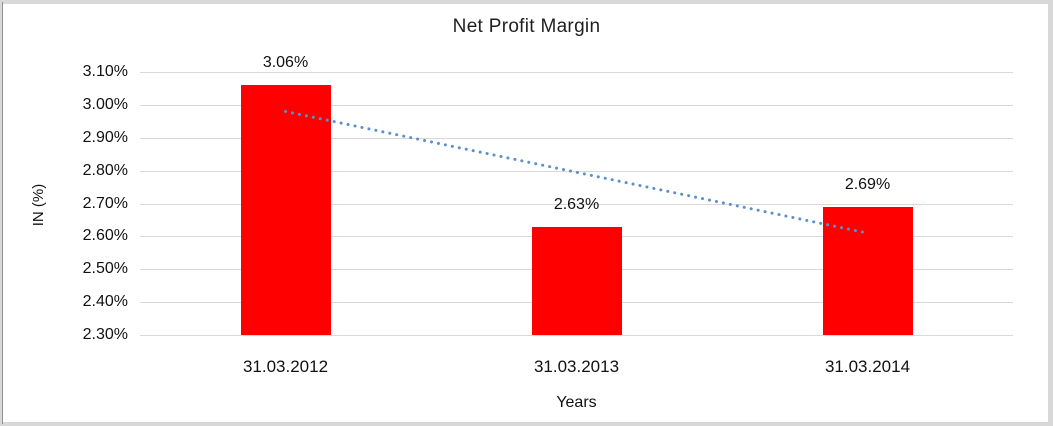 This screenshot has width=1053, height=426. I want to click on x-tick-label: 31.03.2013, so click(576, 366).